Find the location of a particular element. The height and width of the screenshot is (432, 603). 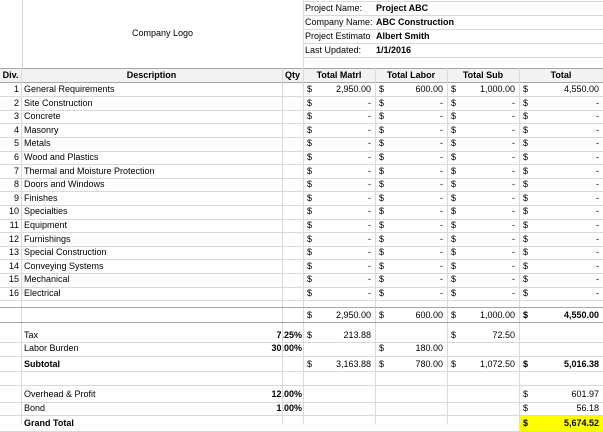

subtotal-total: 5,016.38 is located at coordinates (581, 363).